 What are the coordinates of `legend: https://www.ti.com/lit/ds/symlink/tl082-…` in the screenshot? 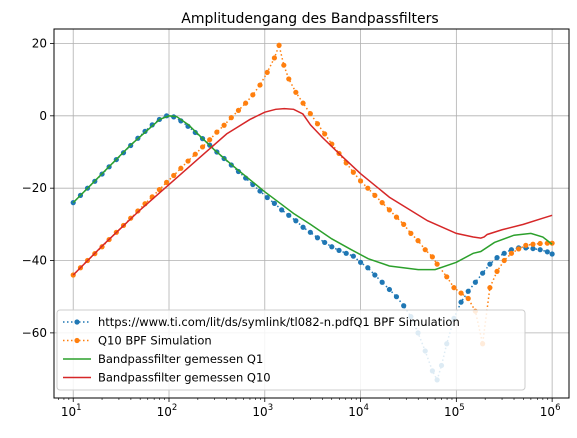 It's located at (291, 350).